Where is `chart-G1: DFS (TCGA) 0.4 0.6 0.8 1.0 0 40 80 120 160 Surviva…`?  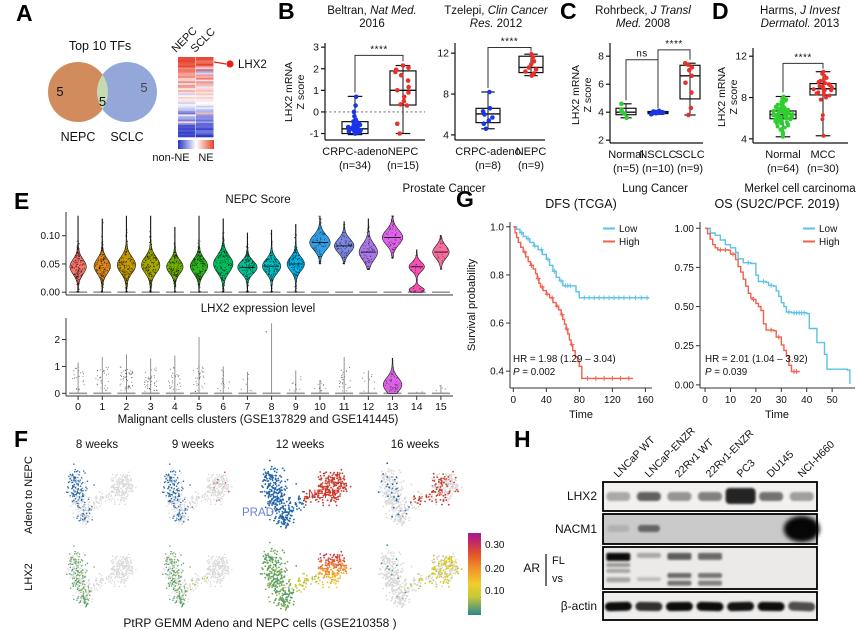 chart-G1: DFS (TCGA) 0.4 0.6 0.8 1.0 0 40 80 120 160 Surviva… is located at coordinates (560, 309).